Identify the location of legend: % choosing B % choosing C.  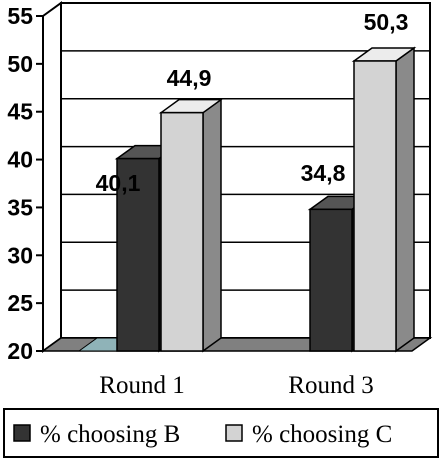
(221, 433).